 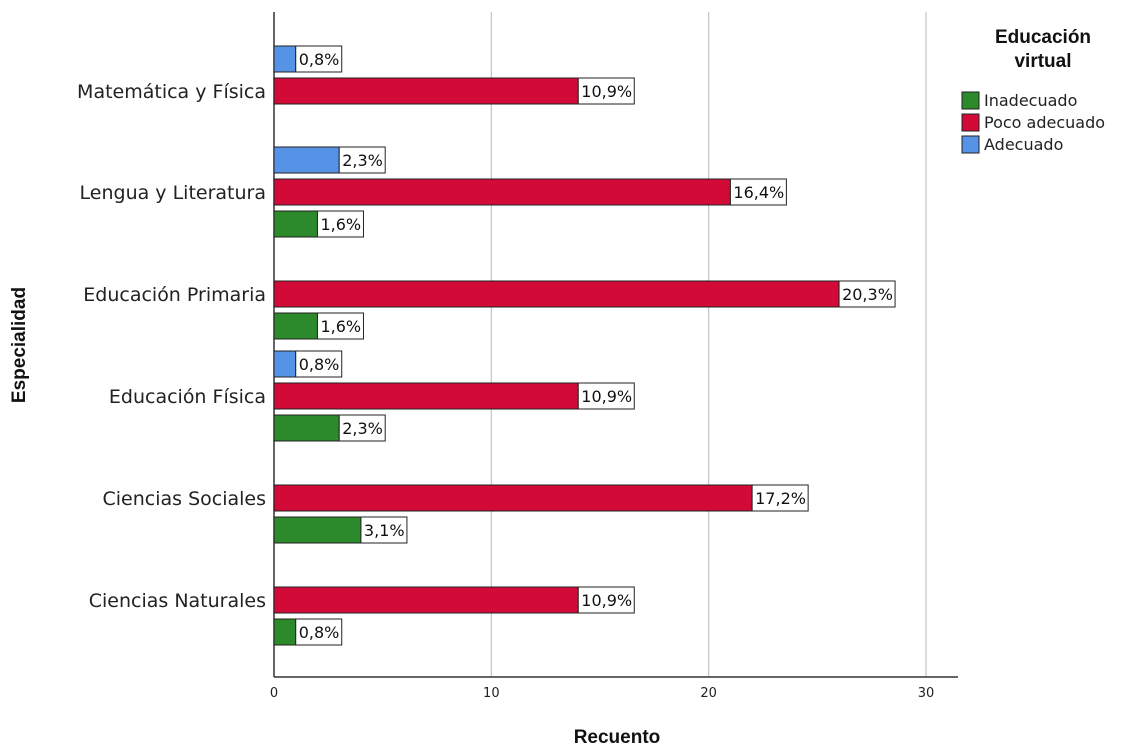 I want to click on category-label-matematica-y-fisica: Matemática y Física, so click(x=171, y=92).